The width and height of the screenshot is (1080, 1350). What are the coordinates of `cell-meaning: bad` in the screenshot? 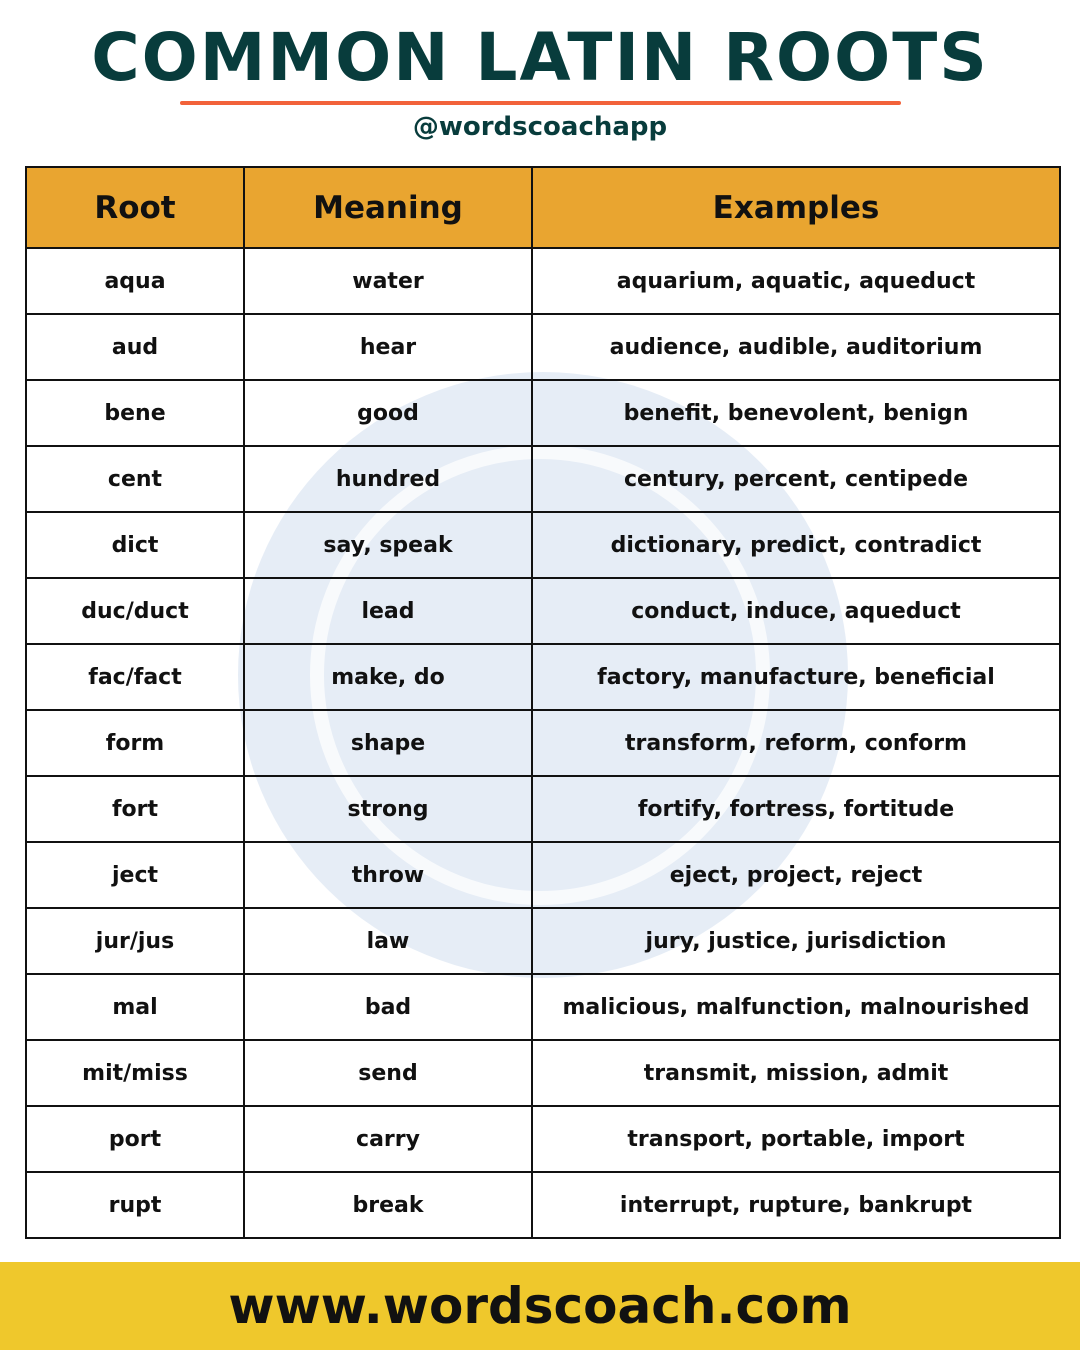 It's located at (388, 1007).